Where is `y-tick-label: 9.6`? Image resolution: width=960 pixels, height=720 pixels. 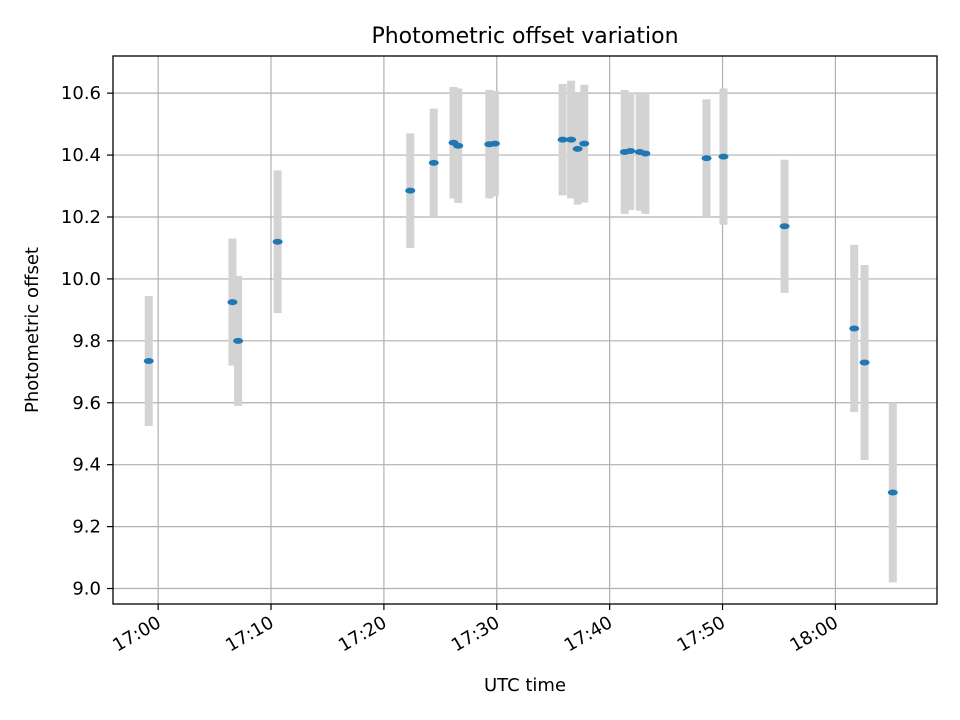 y-tick-label: 9.6 is located at coordinates (86, 403).